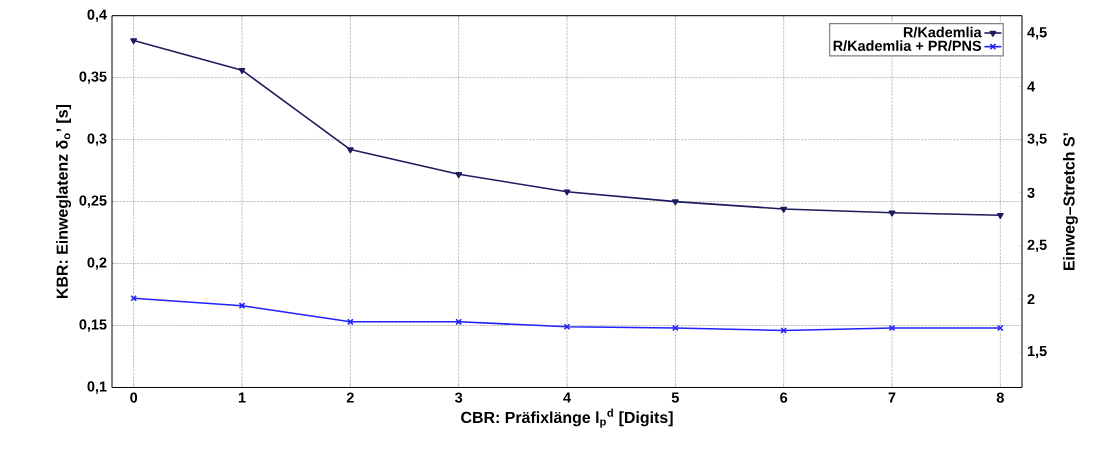 The width and height of the screenshot is (1115, 450). Describe the element at coordinates (1000, 397) in the screenshot. I see `x-tick-label: 8` at that location.